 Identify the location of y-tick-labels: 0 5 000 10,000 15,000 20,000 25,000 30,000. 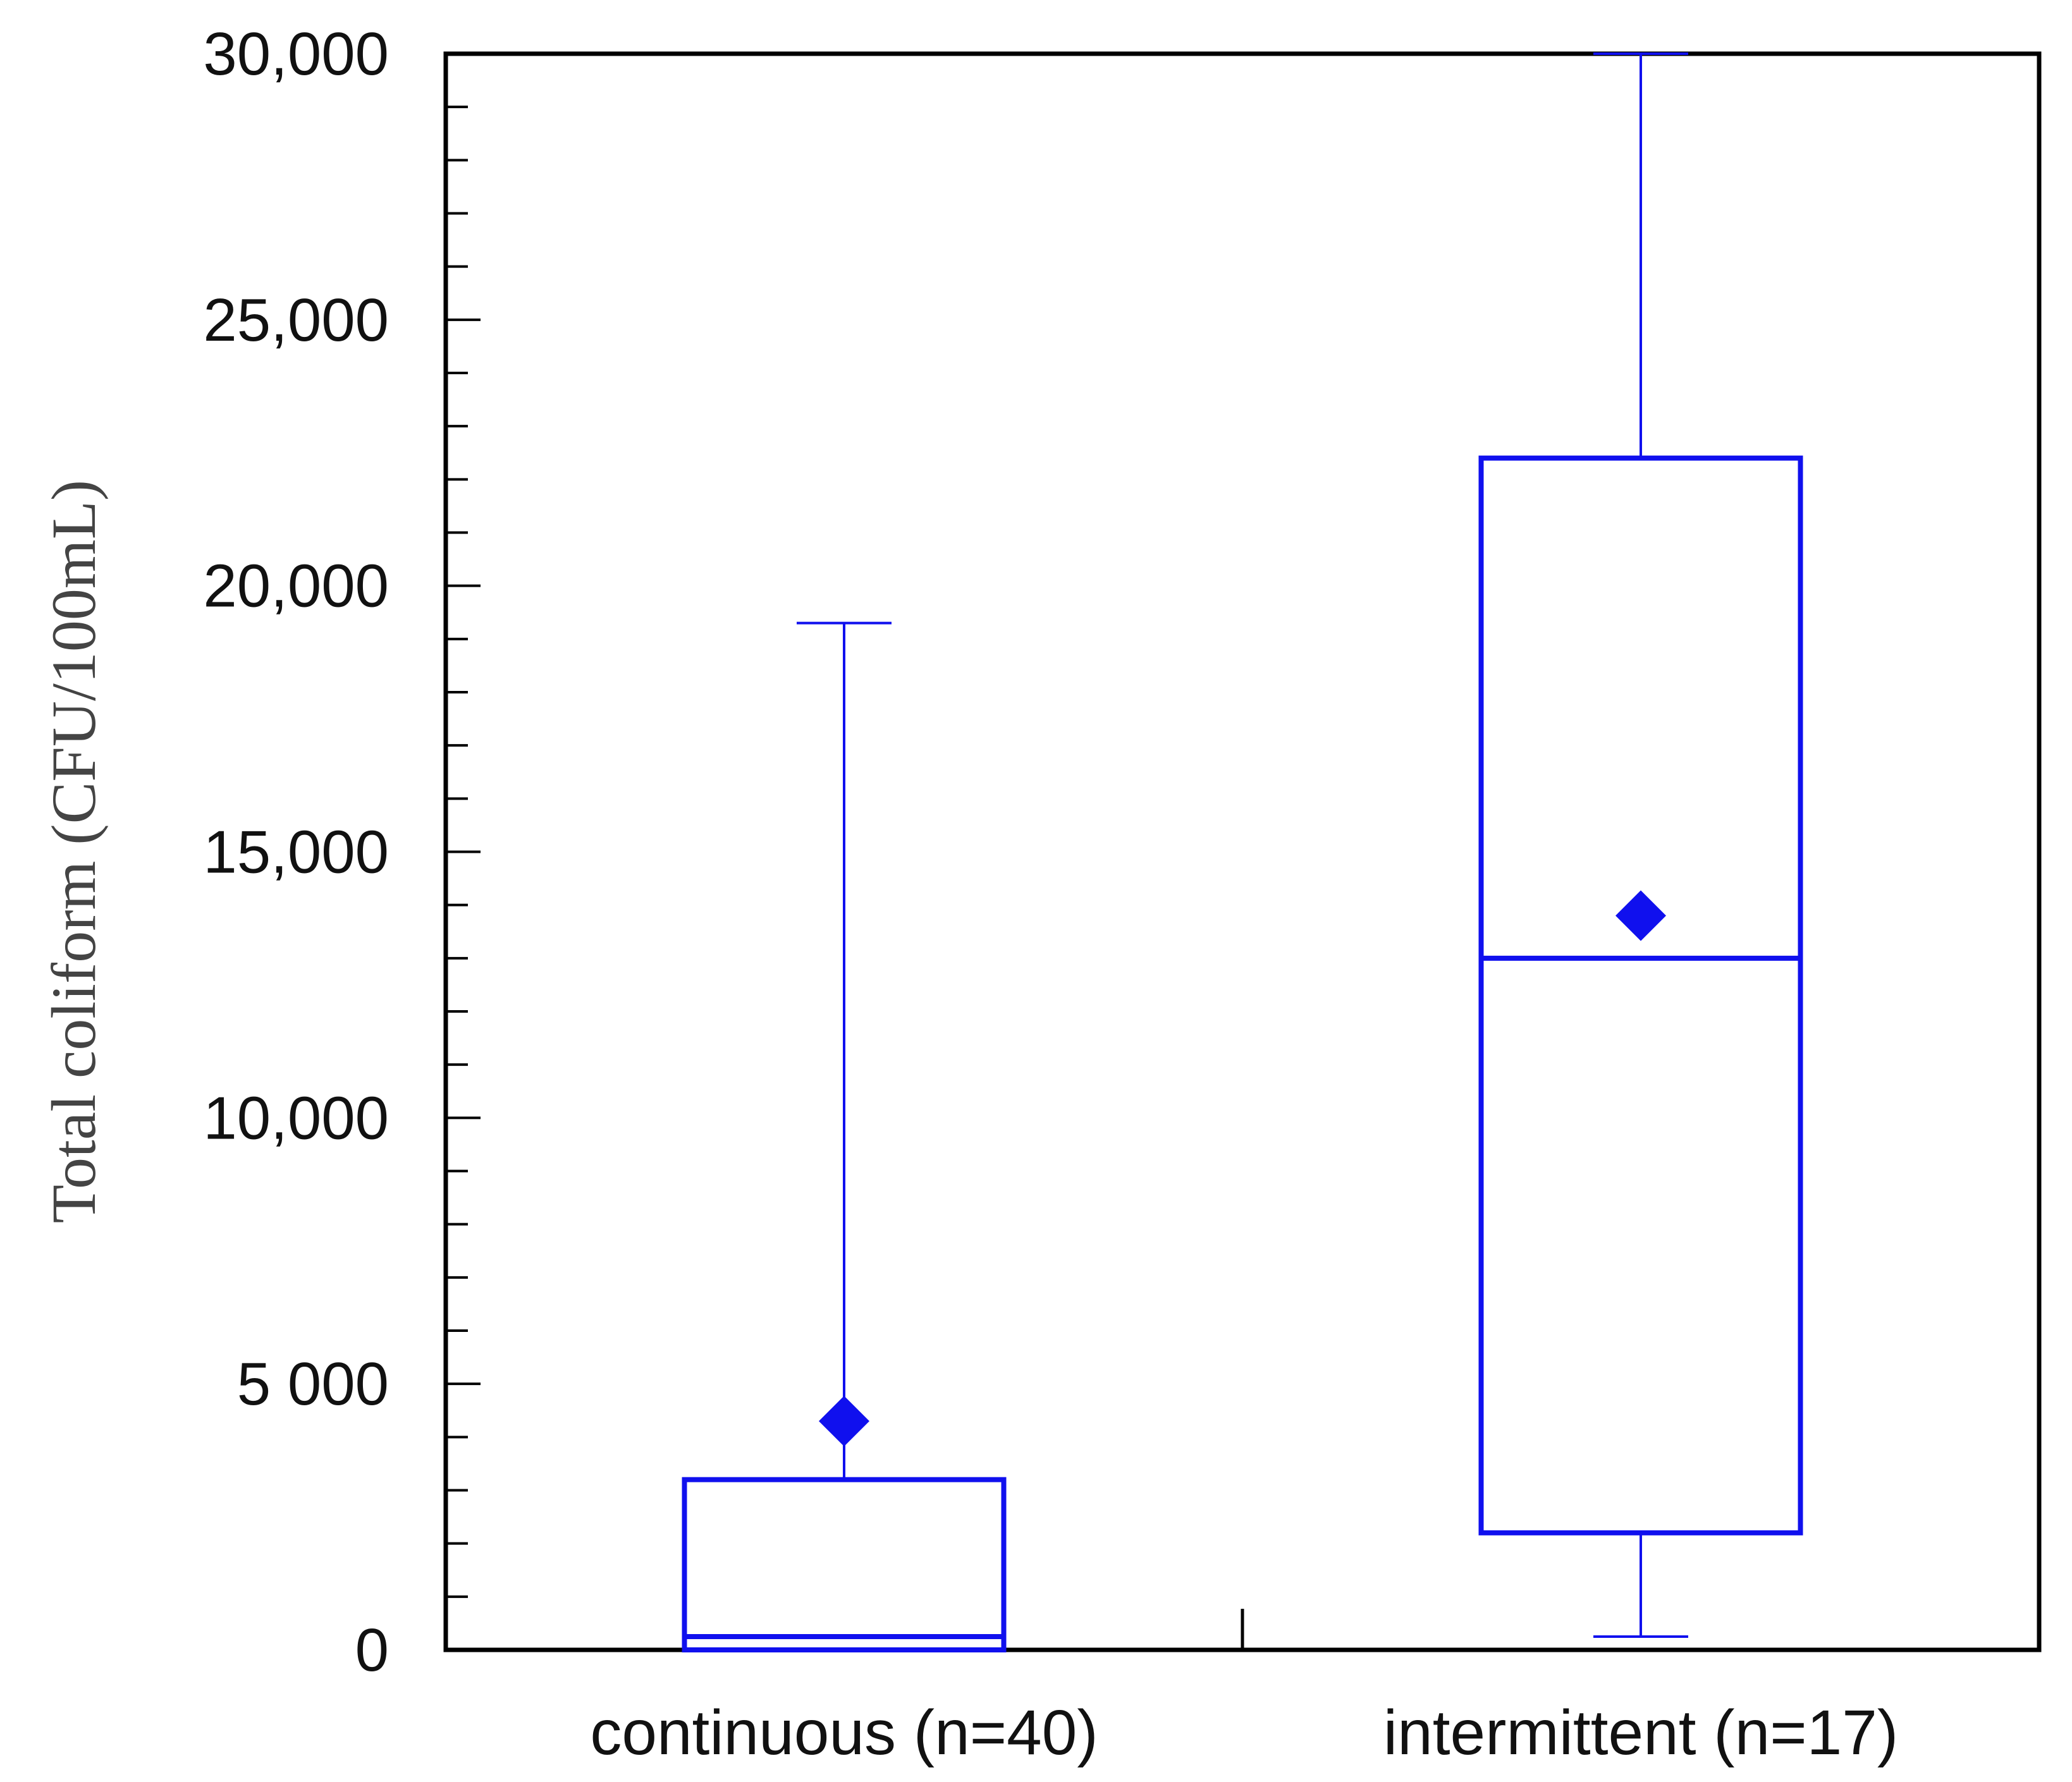
(296, 852).